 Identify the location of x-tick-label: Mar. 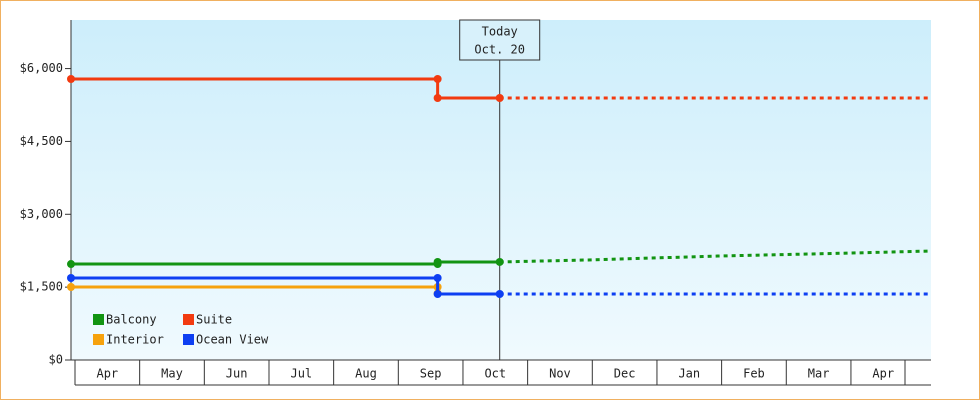
(819, 374).